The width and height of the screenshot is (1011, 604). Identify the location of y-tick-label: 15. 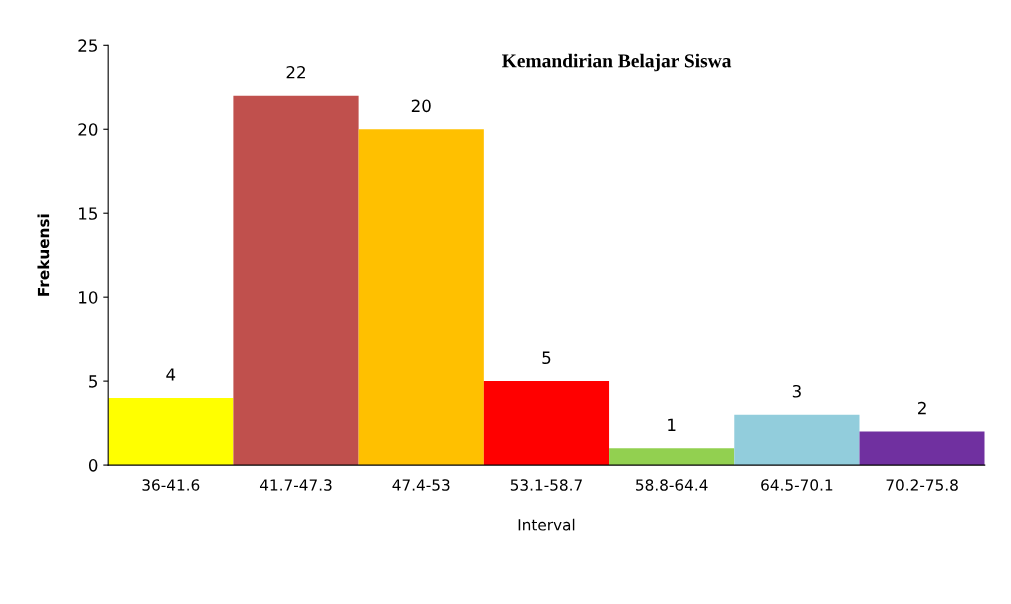
(88, 213).